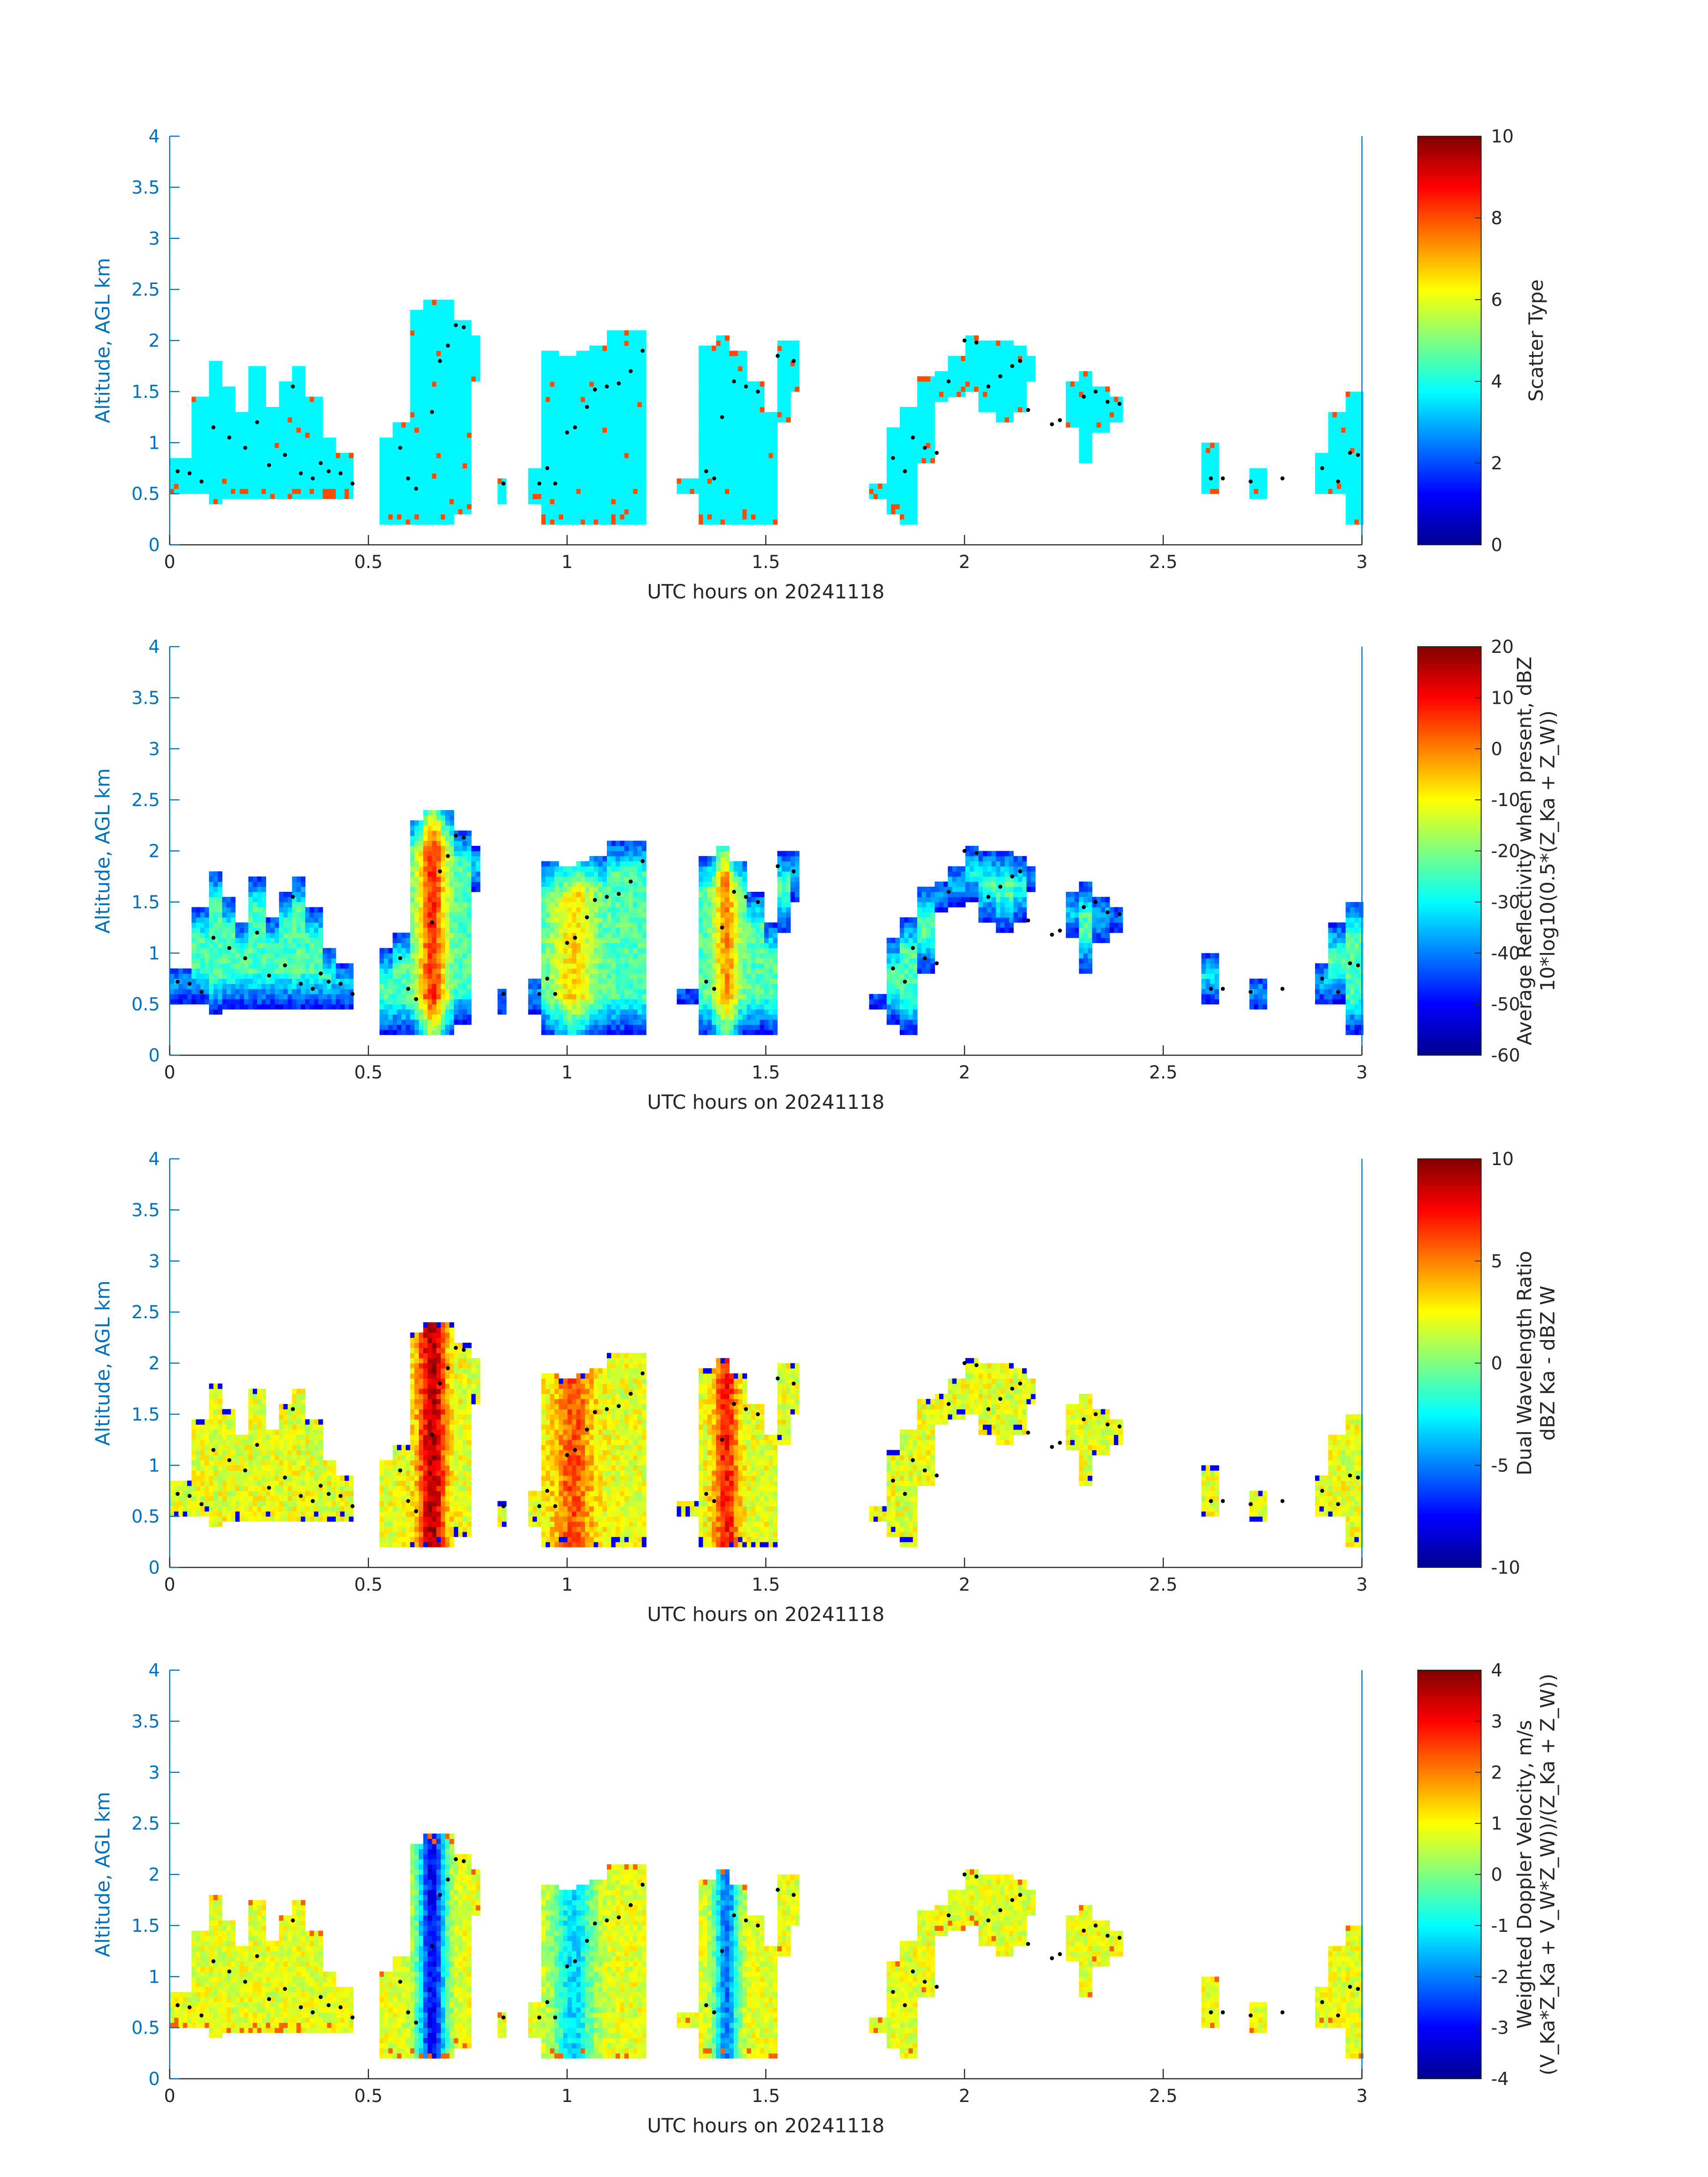 Image resolution: width=1708 pixels, height=2177 pixels. What do you see at coordinates (1496, 382) in the screenshot?
I see `colorbar-tick-label: 4` at bounding box center [1496, 382].